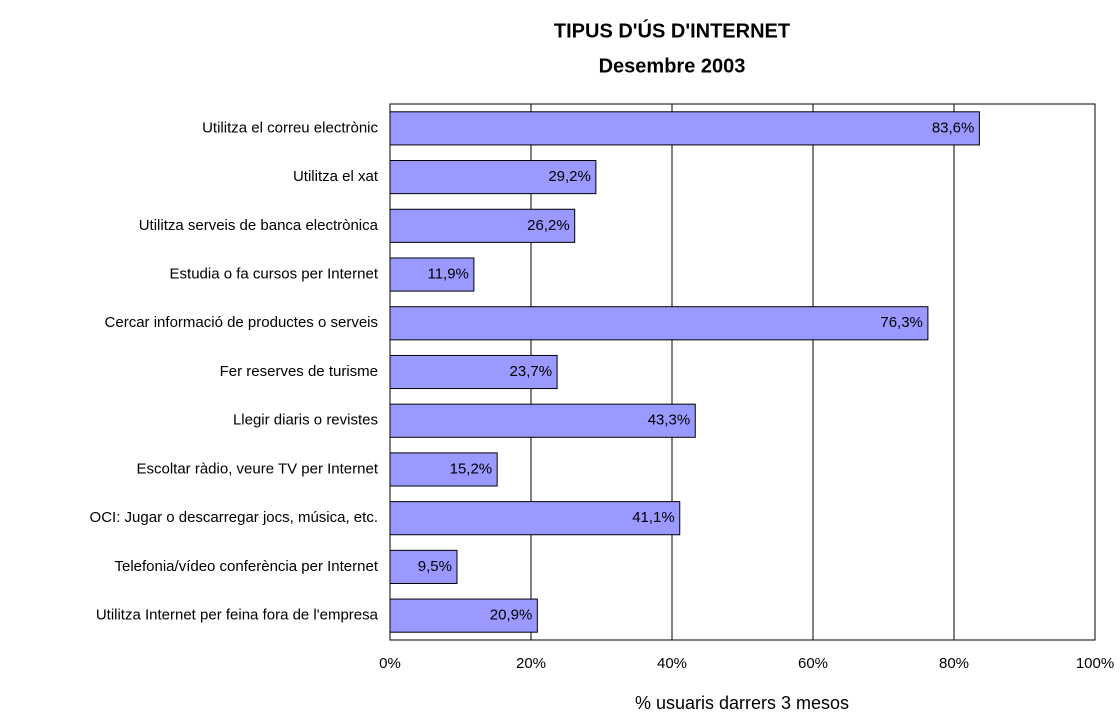  I want to click on y-tick-label: Utilitza el xat, so click(336, 176).